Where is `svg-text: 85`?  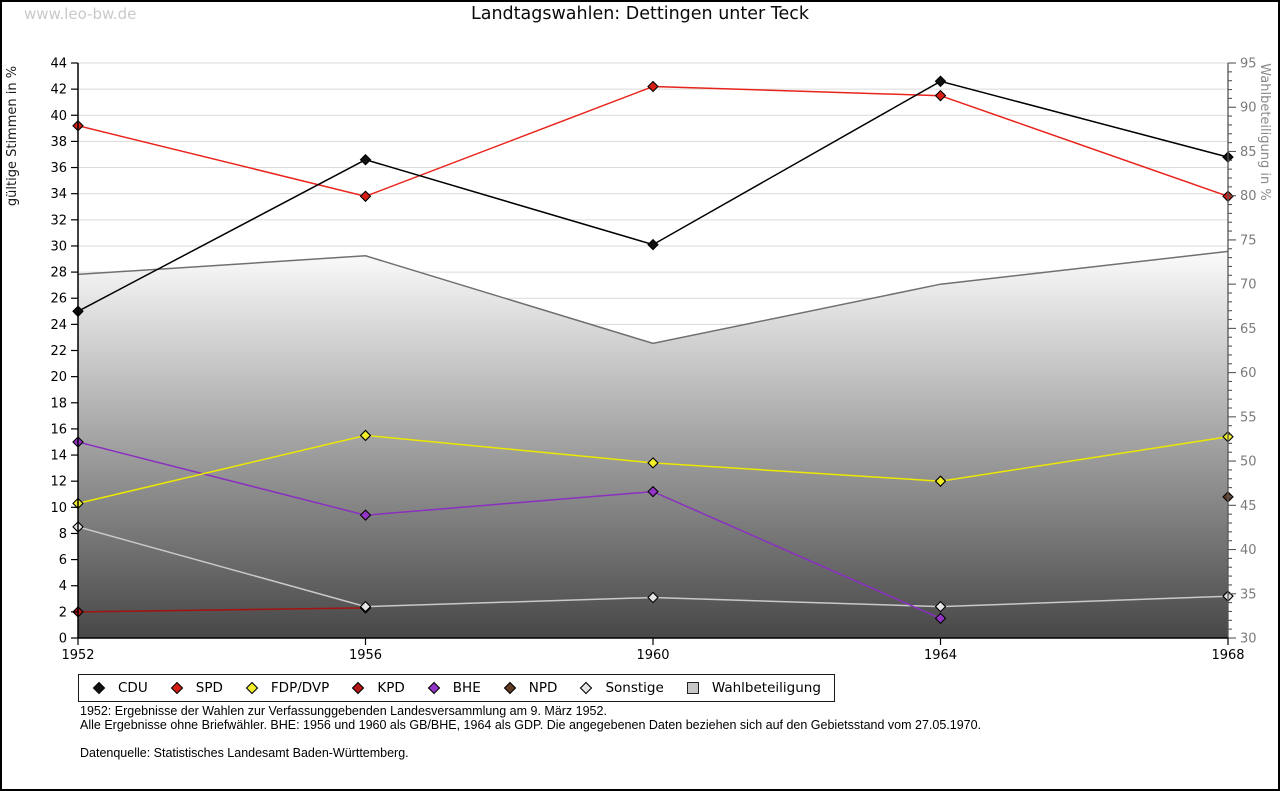
svg-text: 85 is located at coordinates (1248, 152).